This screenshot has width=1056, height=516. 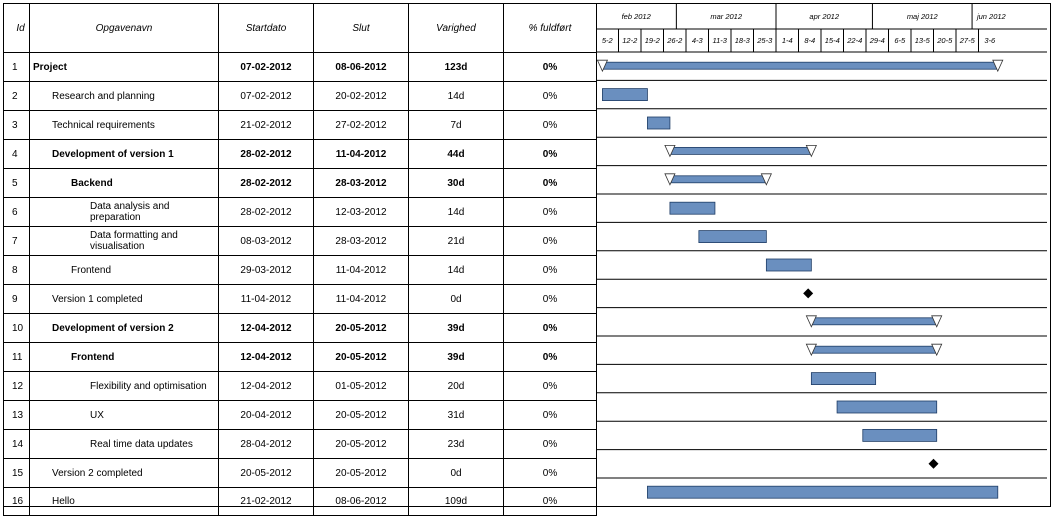 I want to click on task-name: Data formatting and visualisation, so click(x=124, y=241).